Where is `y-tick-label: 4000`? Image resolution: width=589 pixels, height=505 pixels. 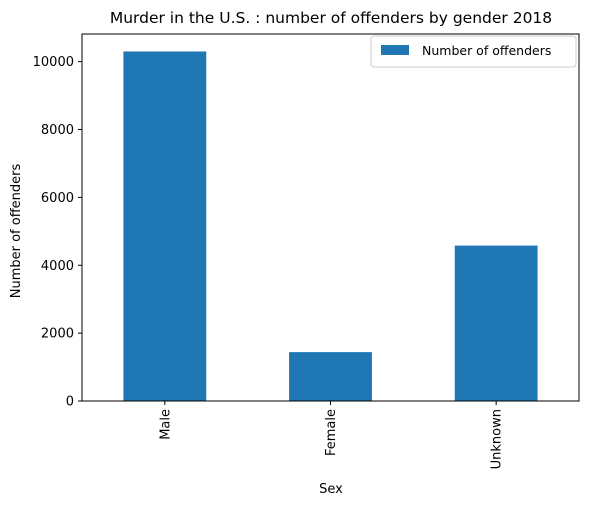
y-tick-label: 4000 is located at coordinates (57, 266).